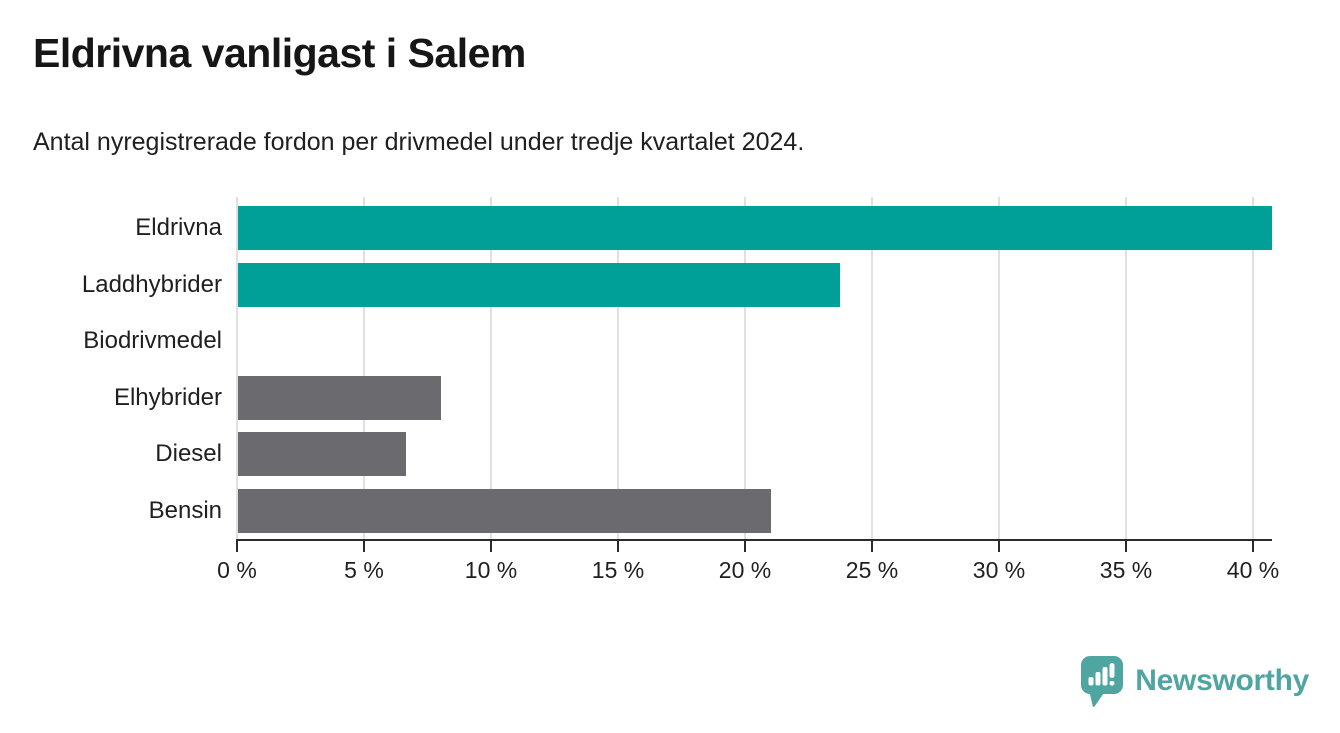 The width and height of the screenshot is (1340, 733). Describe the element at coordinates (618, 570) in the screenshot. I see `x-axis-label: 15 %` at that location.